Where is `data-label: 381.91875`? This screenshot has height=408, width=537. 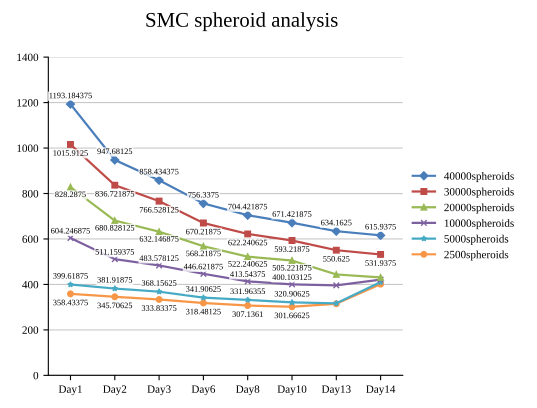
data-label: 381.91875 is located at coordinates (114, 280).